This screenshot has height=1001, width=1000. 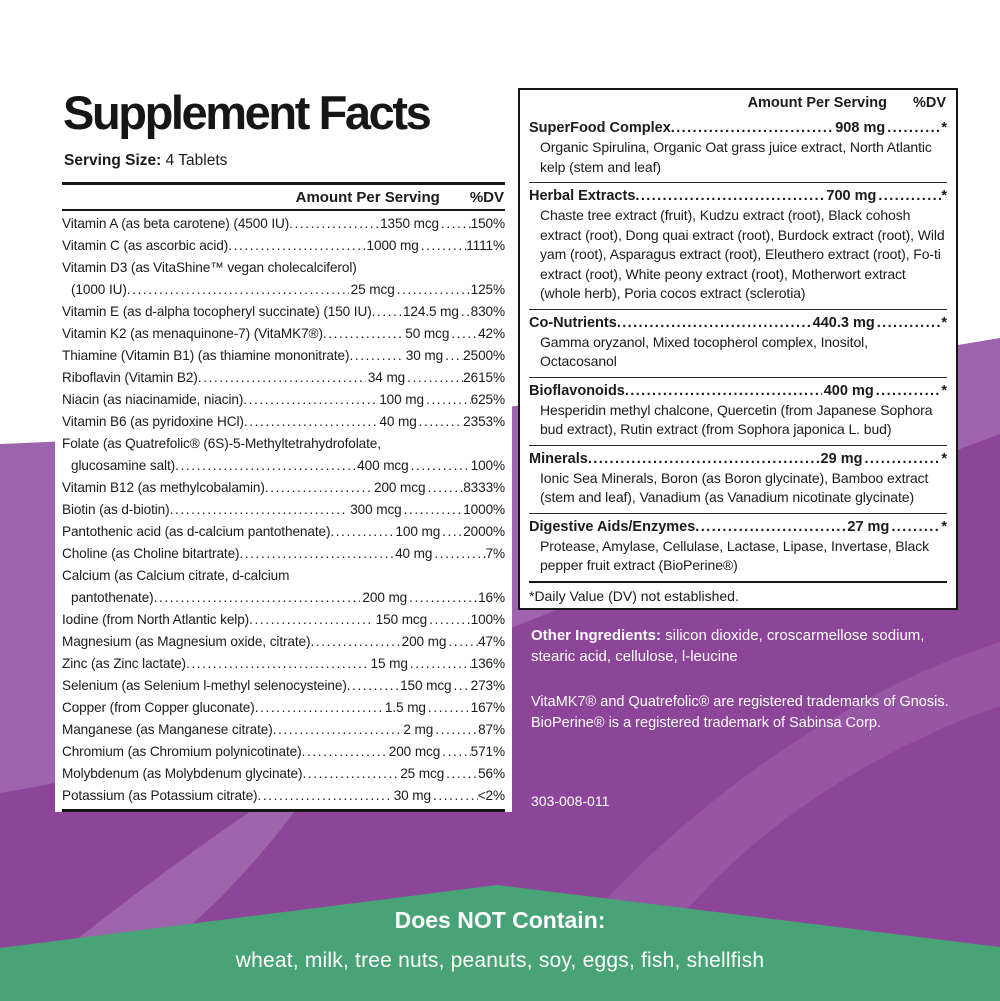 What do you see at coordinates (196, 160) in the screenshot?
I see `serving-size-value: 4 Tablets` at bounding box center [196, 160].